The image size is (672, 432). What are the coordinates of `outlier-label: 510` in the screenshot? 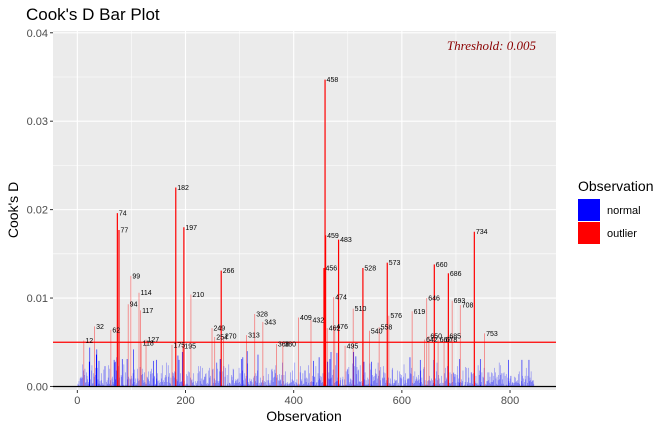 It's located at (361, 309).